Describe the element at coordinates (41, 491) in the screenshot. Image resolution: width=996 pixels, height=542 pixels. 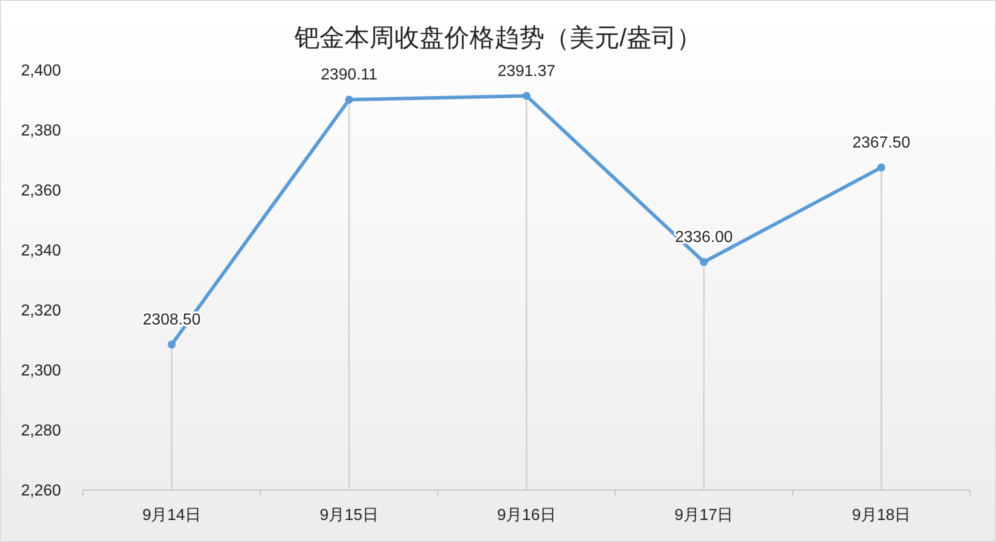
I see `y-tick-label: 2,260` at that location.